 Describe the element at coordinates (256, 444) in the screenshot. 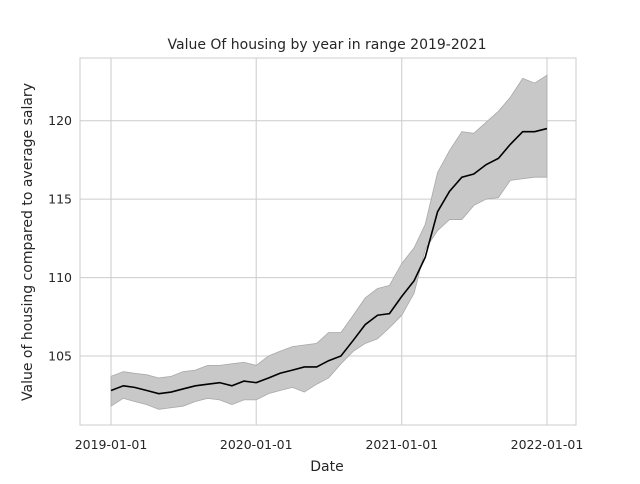

I see `x-tick-label: 2020-01-01` at that location.